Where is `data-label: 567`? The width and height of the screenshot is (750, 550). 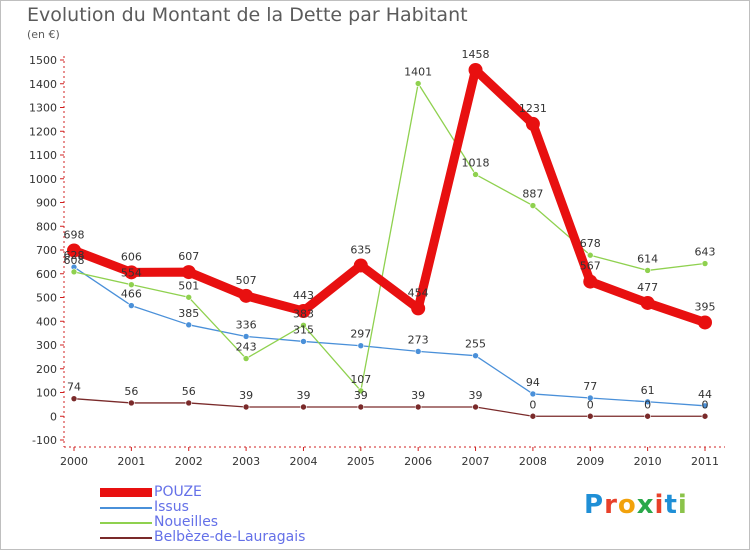 data-label: 567 is located at coordinates (590, 266).